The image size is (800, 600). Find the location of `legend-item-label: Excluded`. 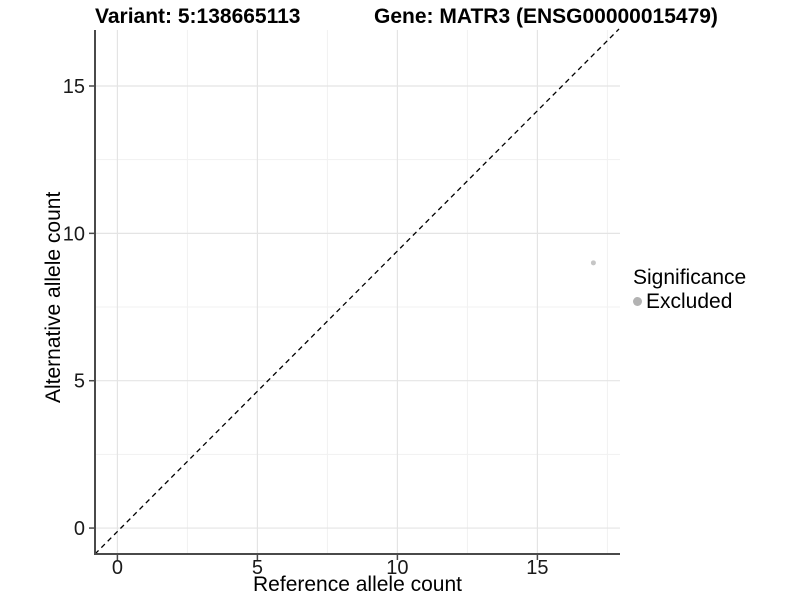

legend-item-label: Excluded is located at coordinates (689, 301).